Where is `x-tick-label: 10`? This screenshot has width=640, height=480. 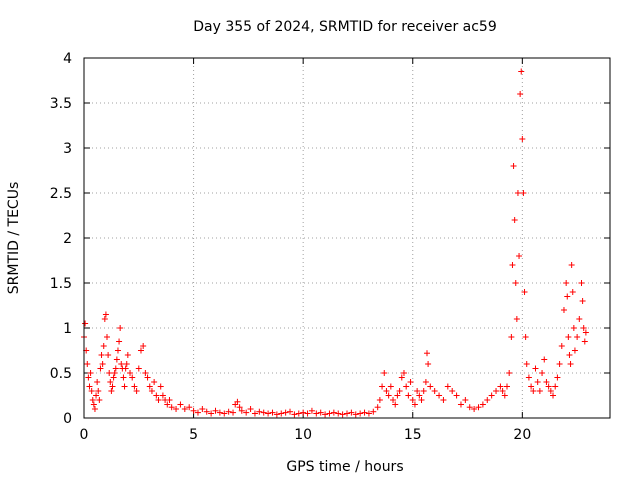
x-tick-label: 10 is located at coordinates (303, 435).